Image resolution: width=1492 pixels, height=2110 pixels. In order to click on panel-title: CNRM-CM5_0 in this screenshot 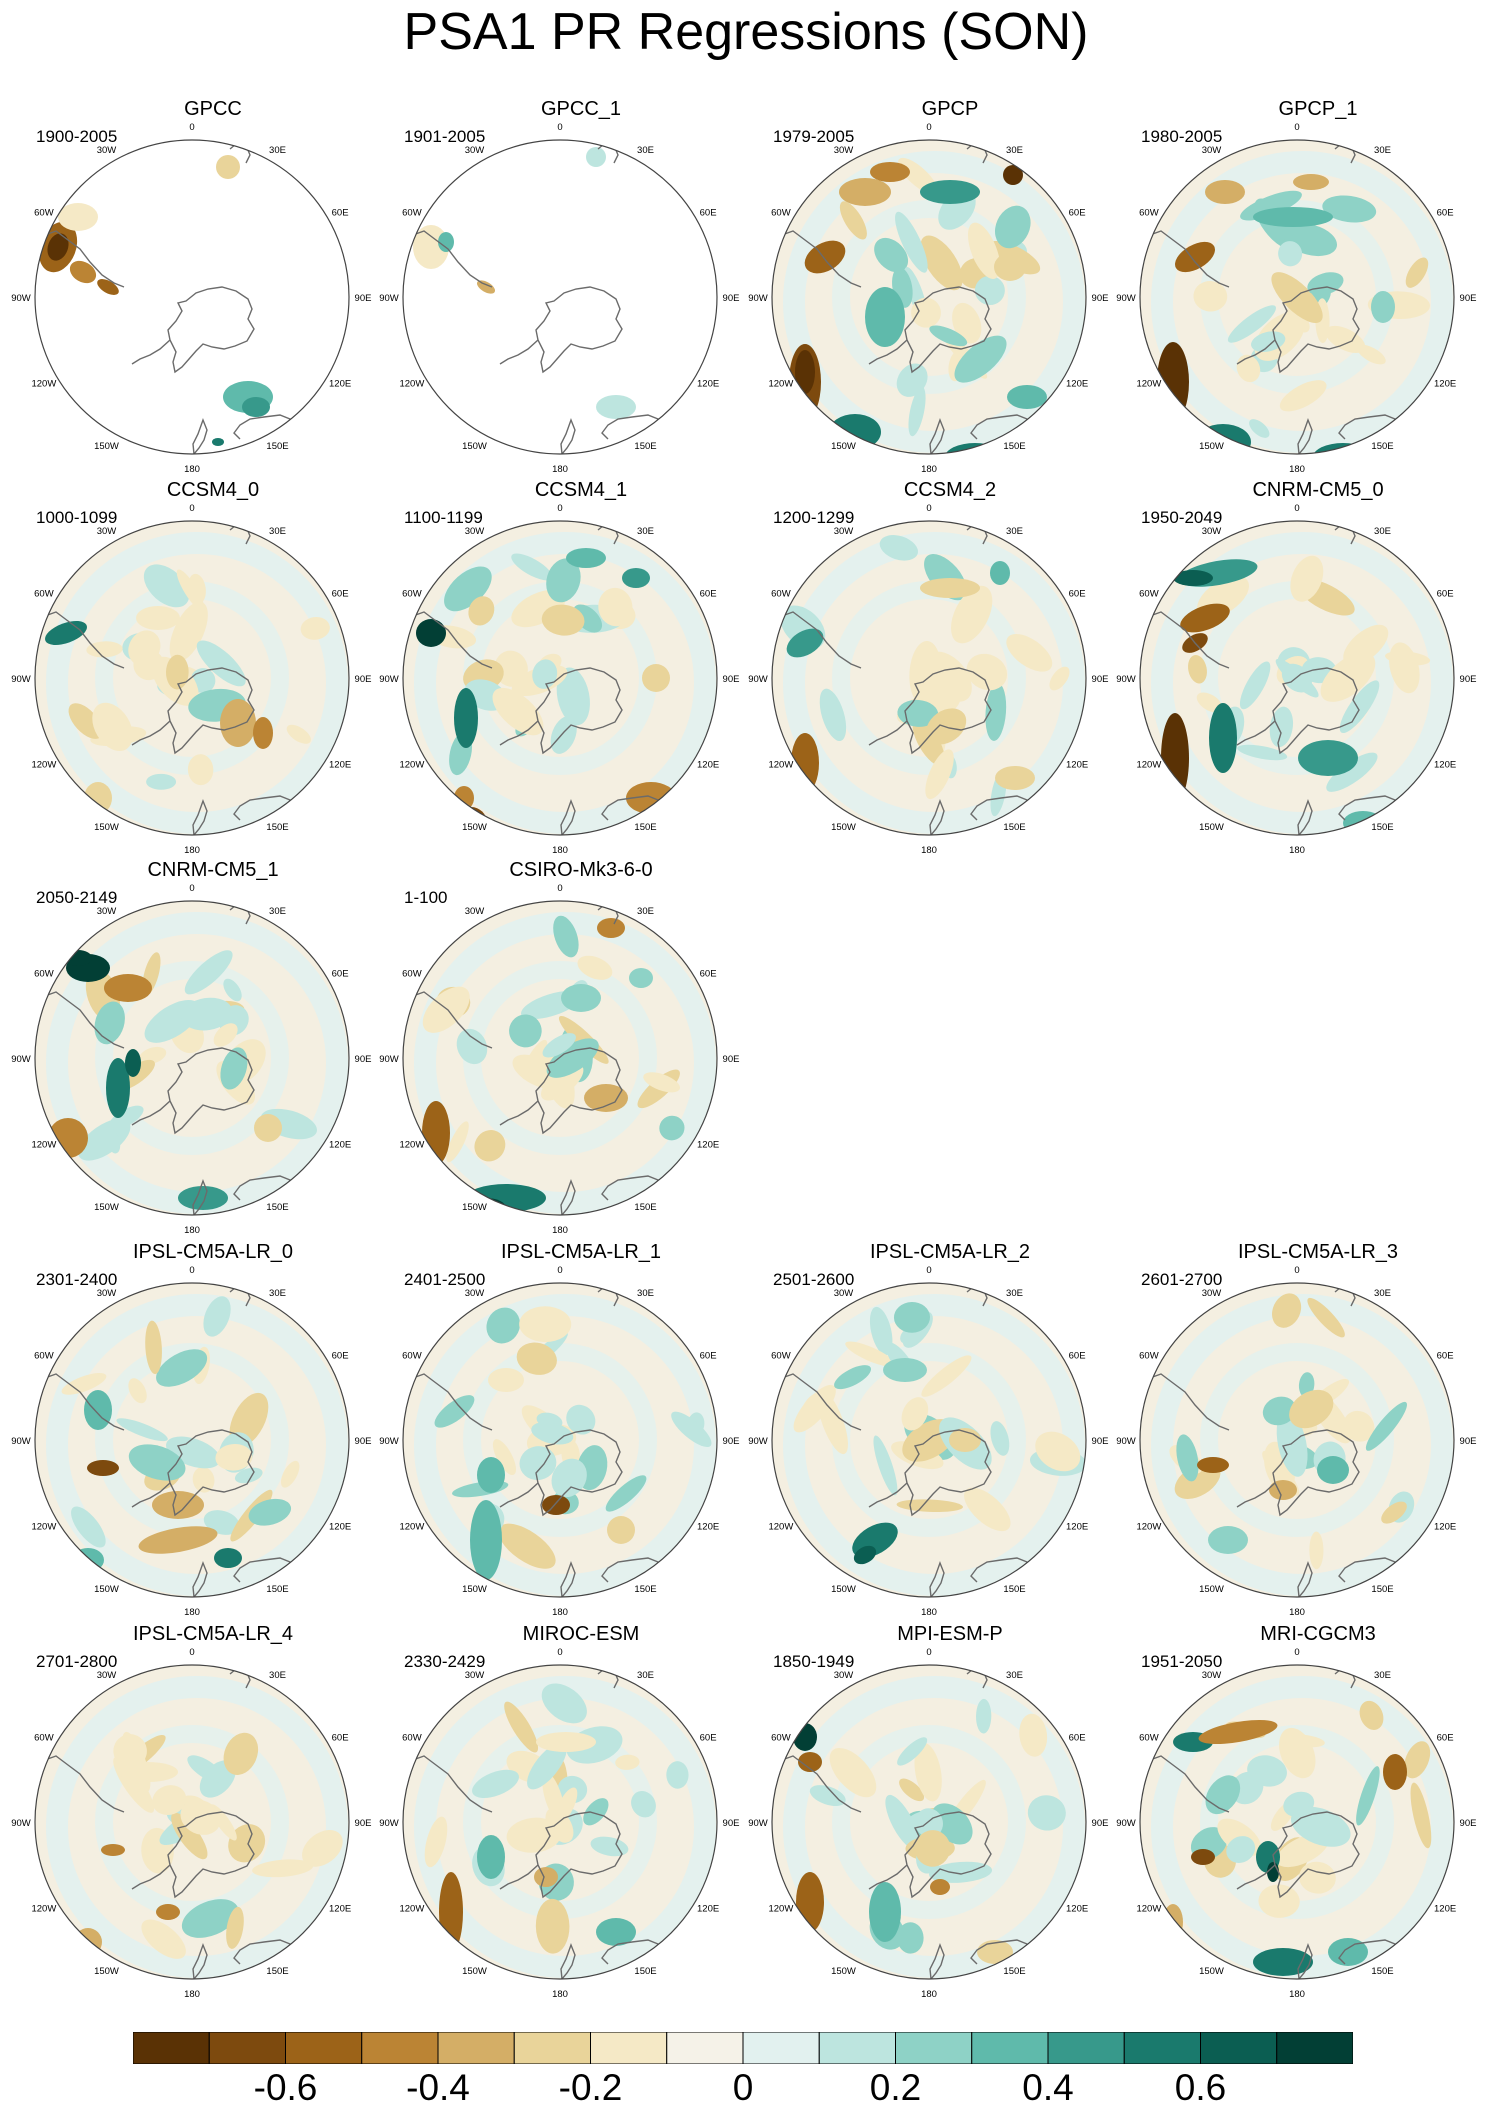, I will do `click(1318, 490)`.